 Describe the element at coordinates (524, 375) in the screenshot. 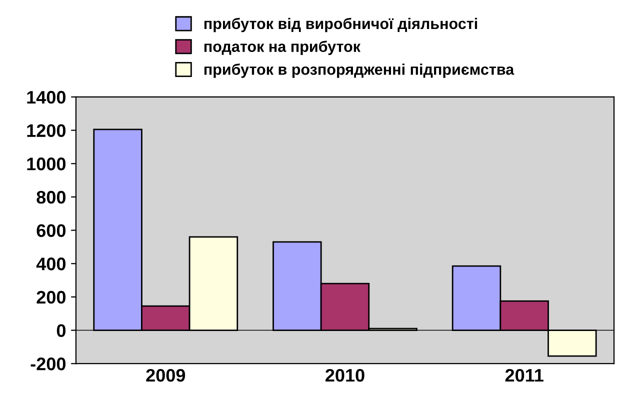

I see `x-tick-label: 2011` at that location.